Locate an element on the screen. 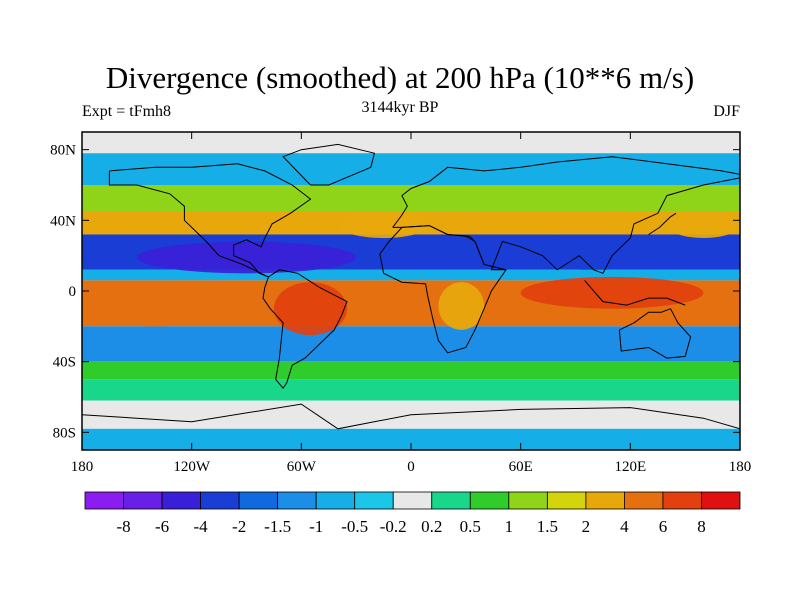 Image resolution: width=800 pixels, height=600 pixels. colorbar-label: 4 is located at coordinates (624, 526).